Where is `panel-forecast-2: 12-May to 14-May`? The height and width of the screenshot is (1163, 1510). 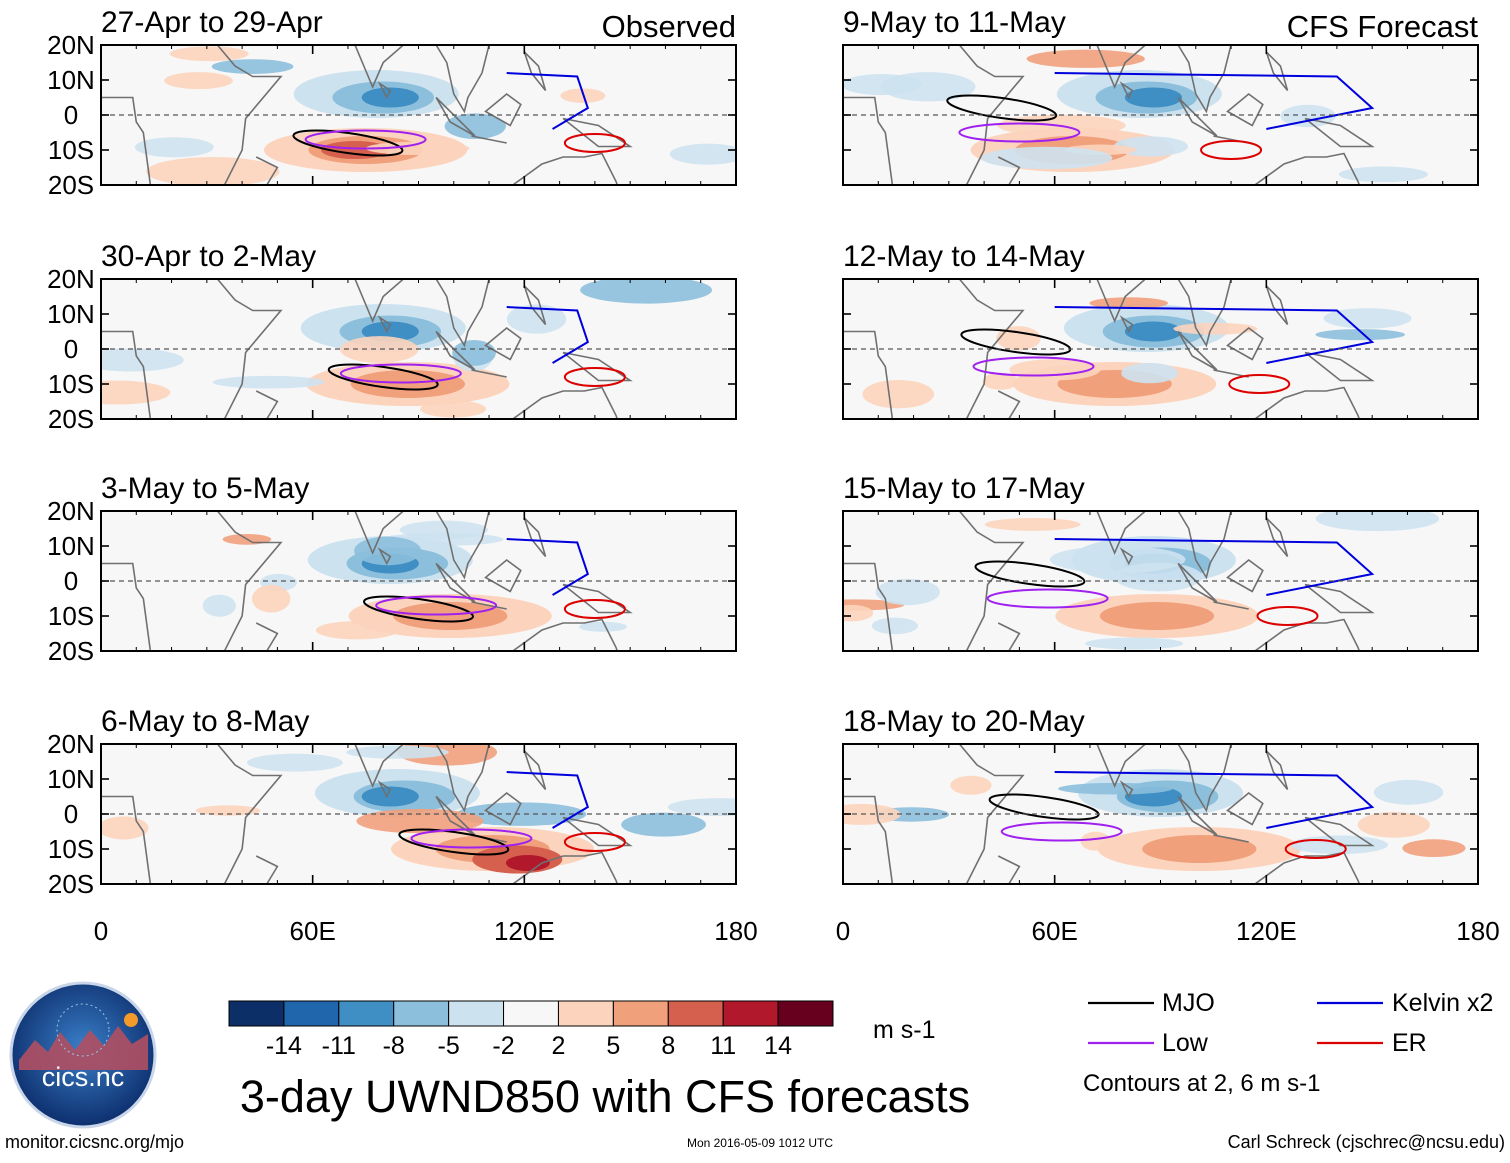 panel-forecast-2: 12-May to 14-May is located at coordinates (1160, 330).